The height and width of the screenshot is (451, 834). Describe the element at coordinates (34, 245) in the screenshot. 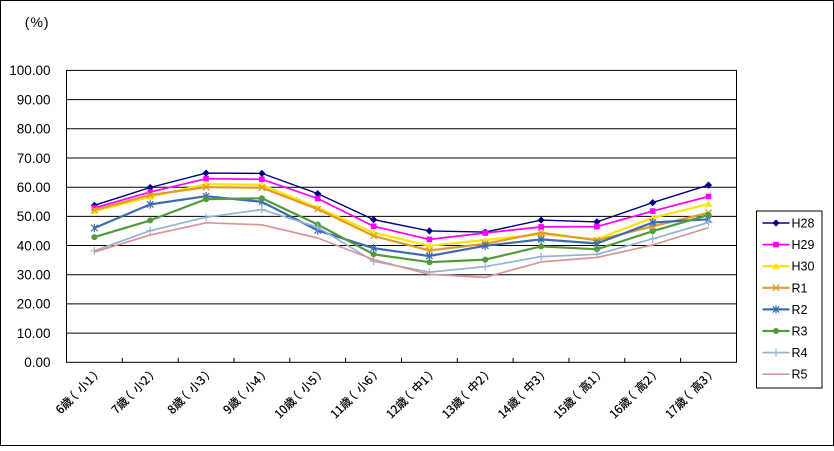

I see `svg-text: 40.00` at that location.